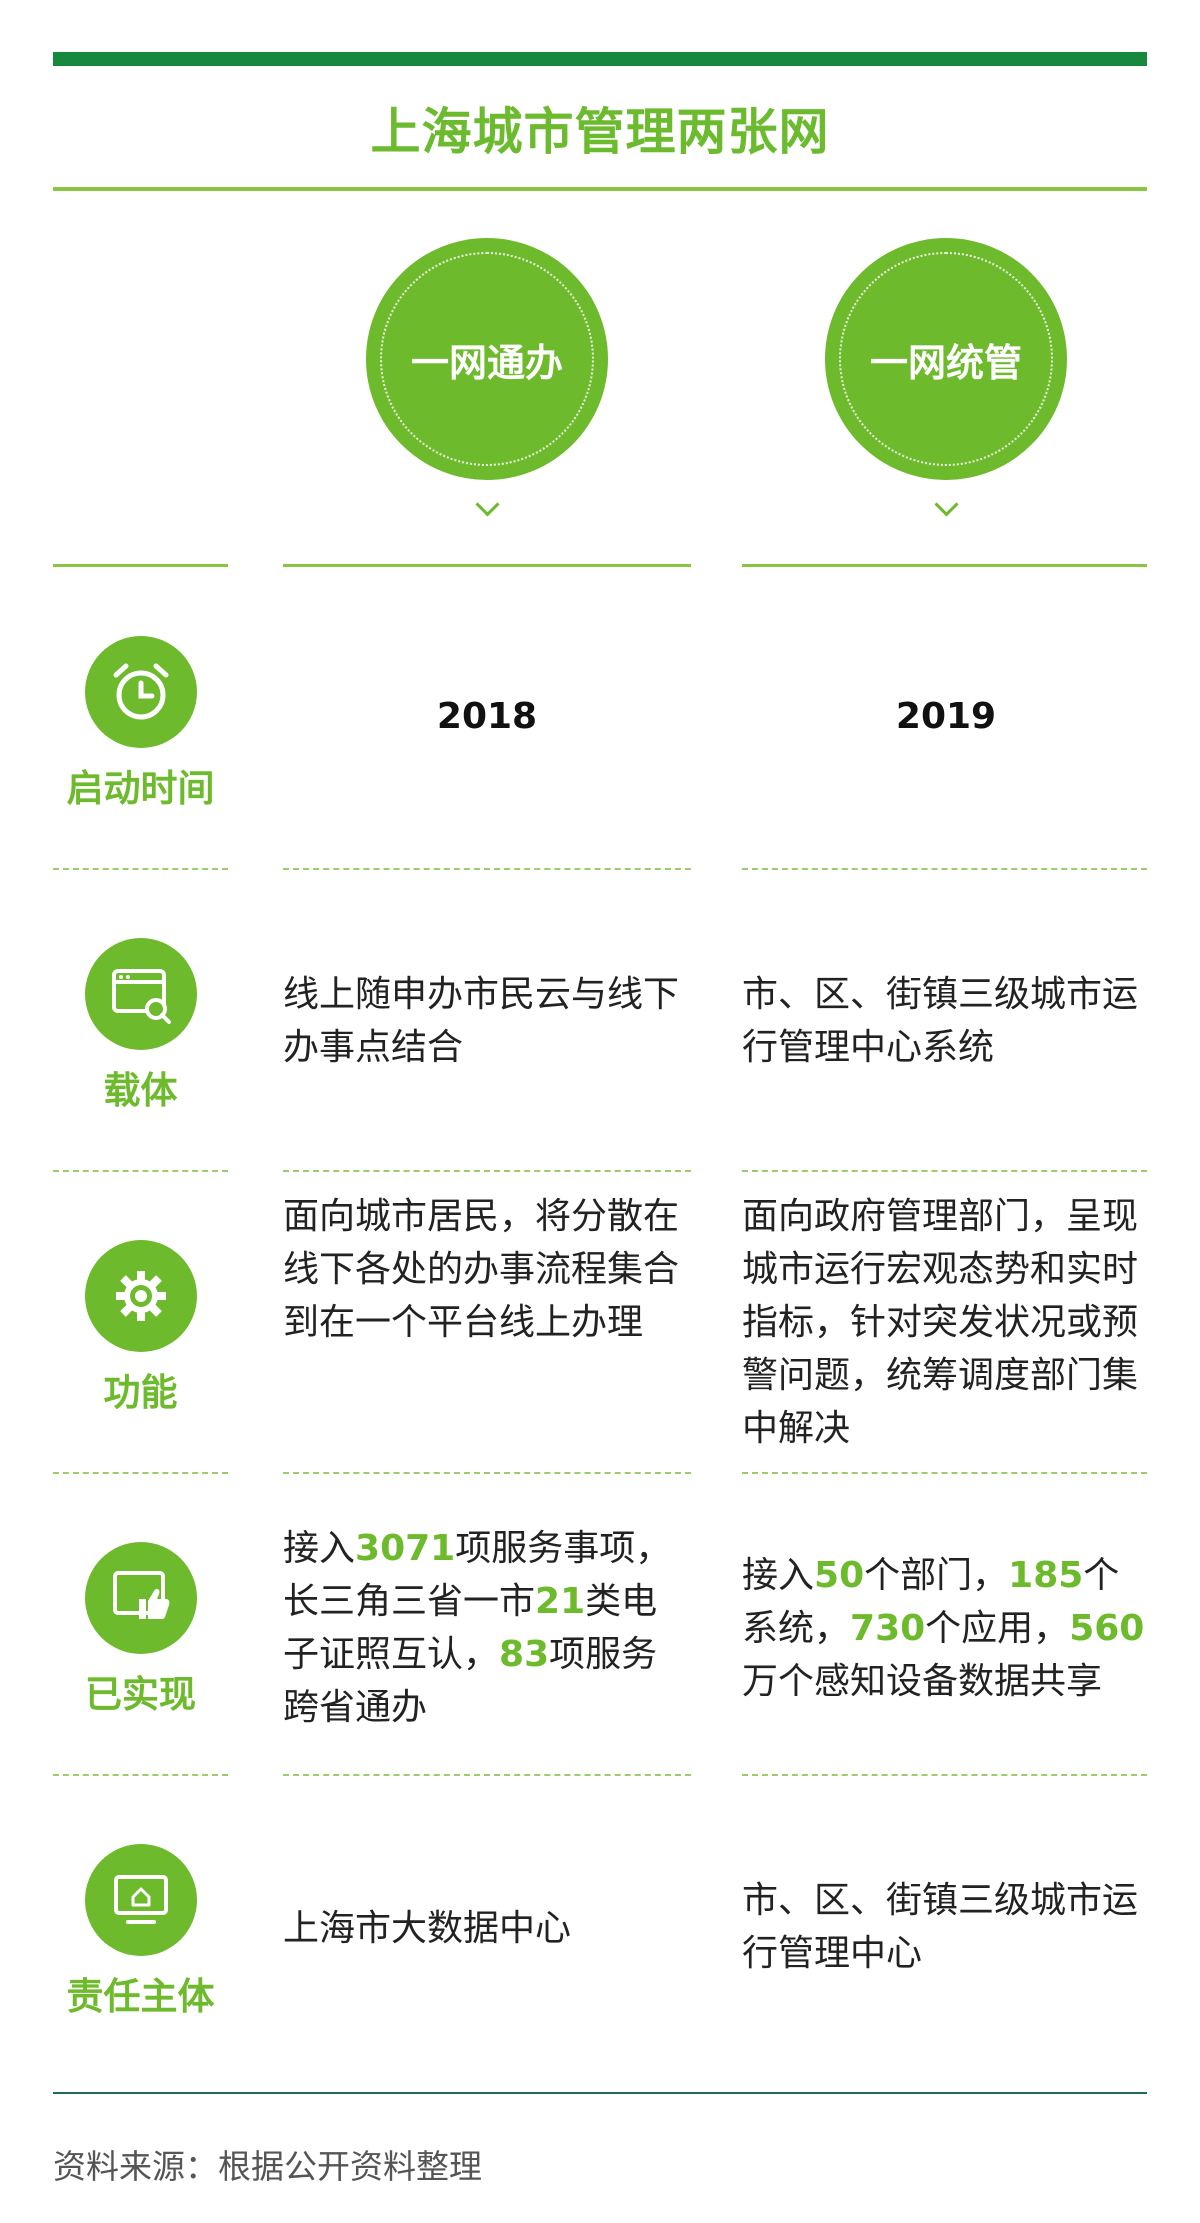  I want to click on highlight-number: 83, so click(524, 1654).